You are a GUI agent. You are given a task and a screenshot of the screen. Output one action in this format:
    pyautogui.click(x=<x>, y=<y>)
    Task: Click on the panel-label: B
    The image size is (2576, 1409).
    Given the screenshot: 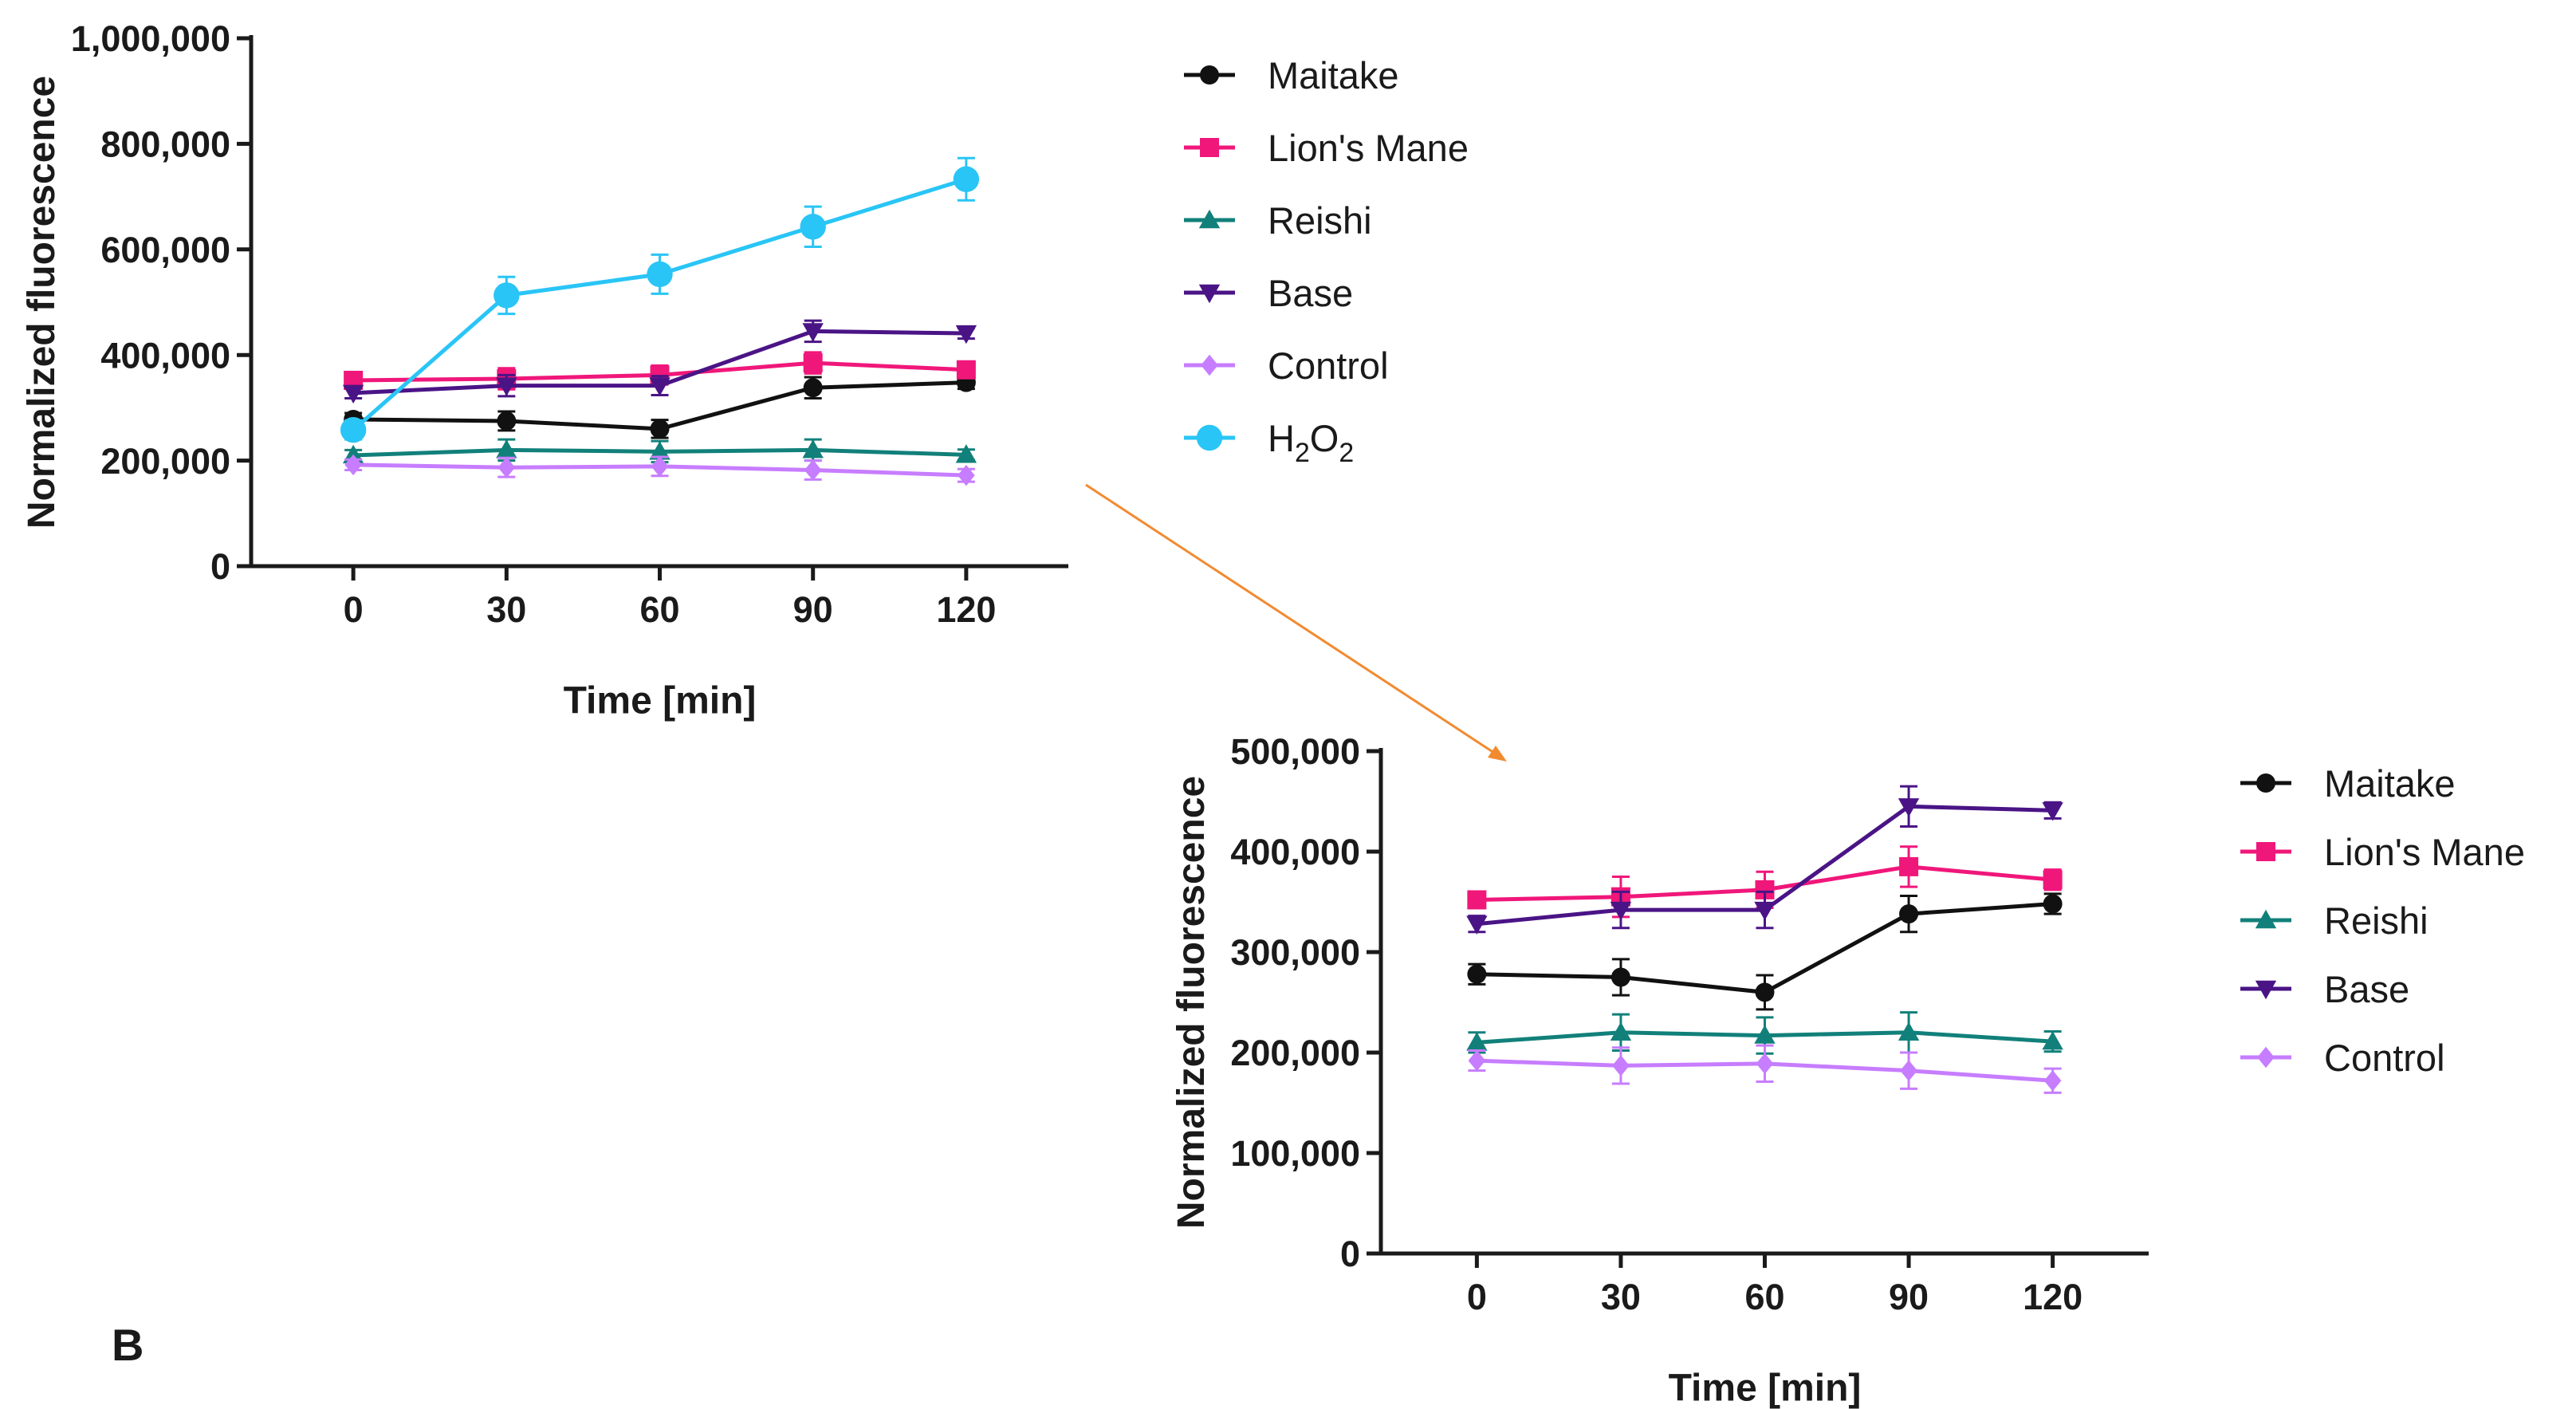 What is the action you would take?
    pyautogui.click(x=128, y=1345)
    